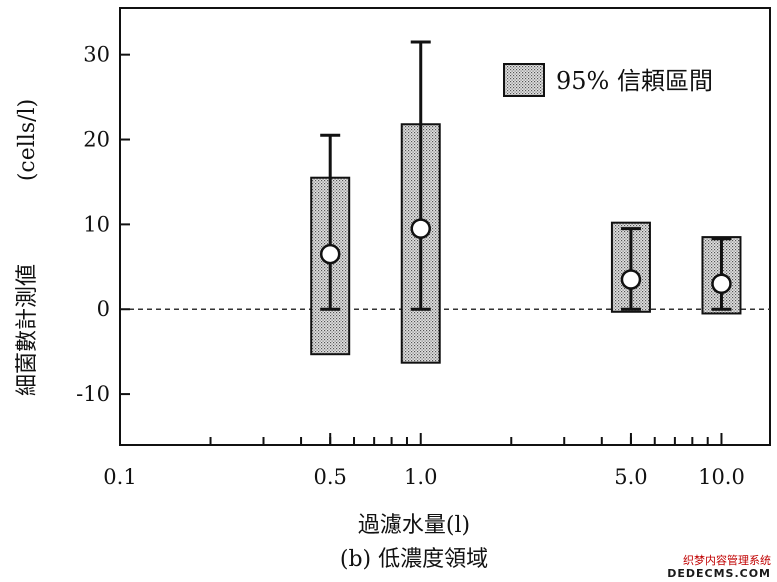  Describe the element at coordinates (420, 477) in the screenshot. I see `x-tick-label: 1.0` at that location.